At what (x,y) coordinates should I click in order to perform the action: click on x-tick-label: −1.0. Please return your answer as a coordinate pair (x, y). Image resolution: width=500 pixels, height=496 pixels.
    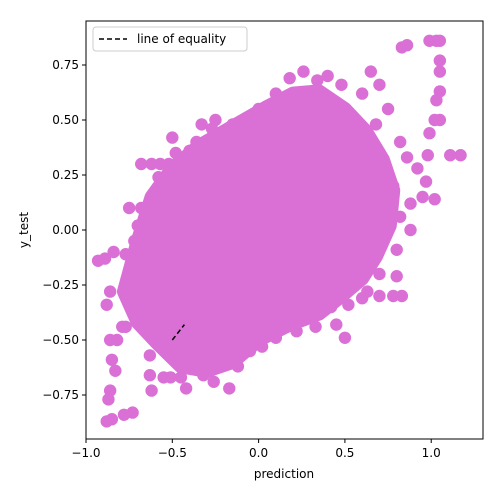
    Looking at the image, I should click on (85, 453).